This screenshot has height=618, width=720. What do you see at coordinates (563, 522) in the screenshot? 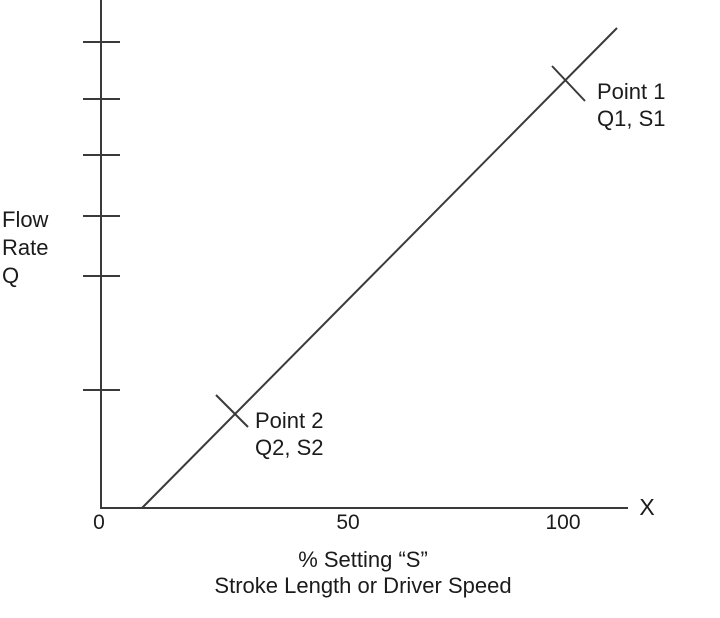
I see `x-tick-label-100: 100` at bounding box center [563, 522].